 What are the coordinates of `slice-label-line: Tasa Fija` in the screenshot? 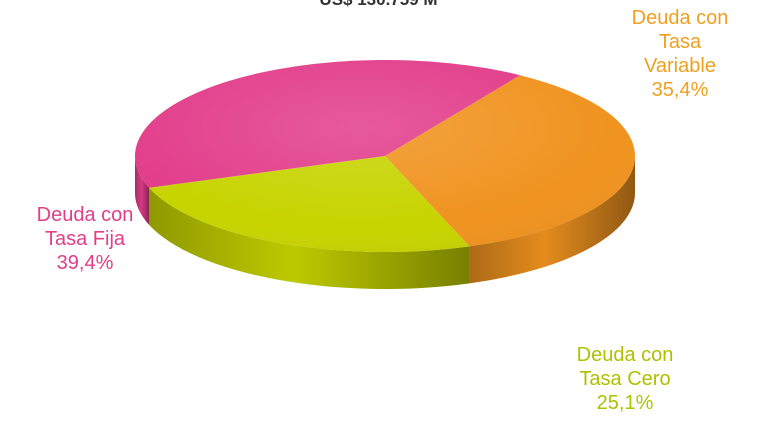 It's located at (85, 239).